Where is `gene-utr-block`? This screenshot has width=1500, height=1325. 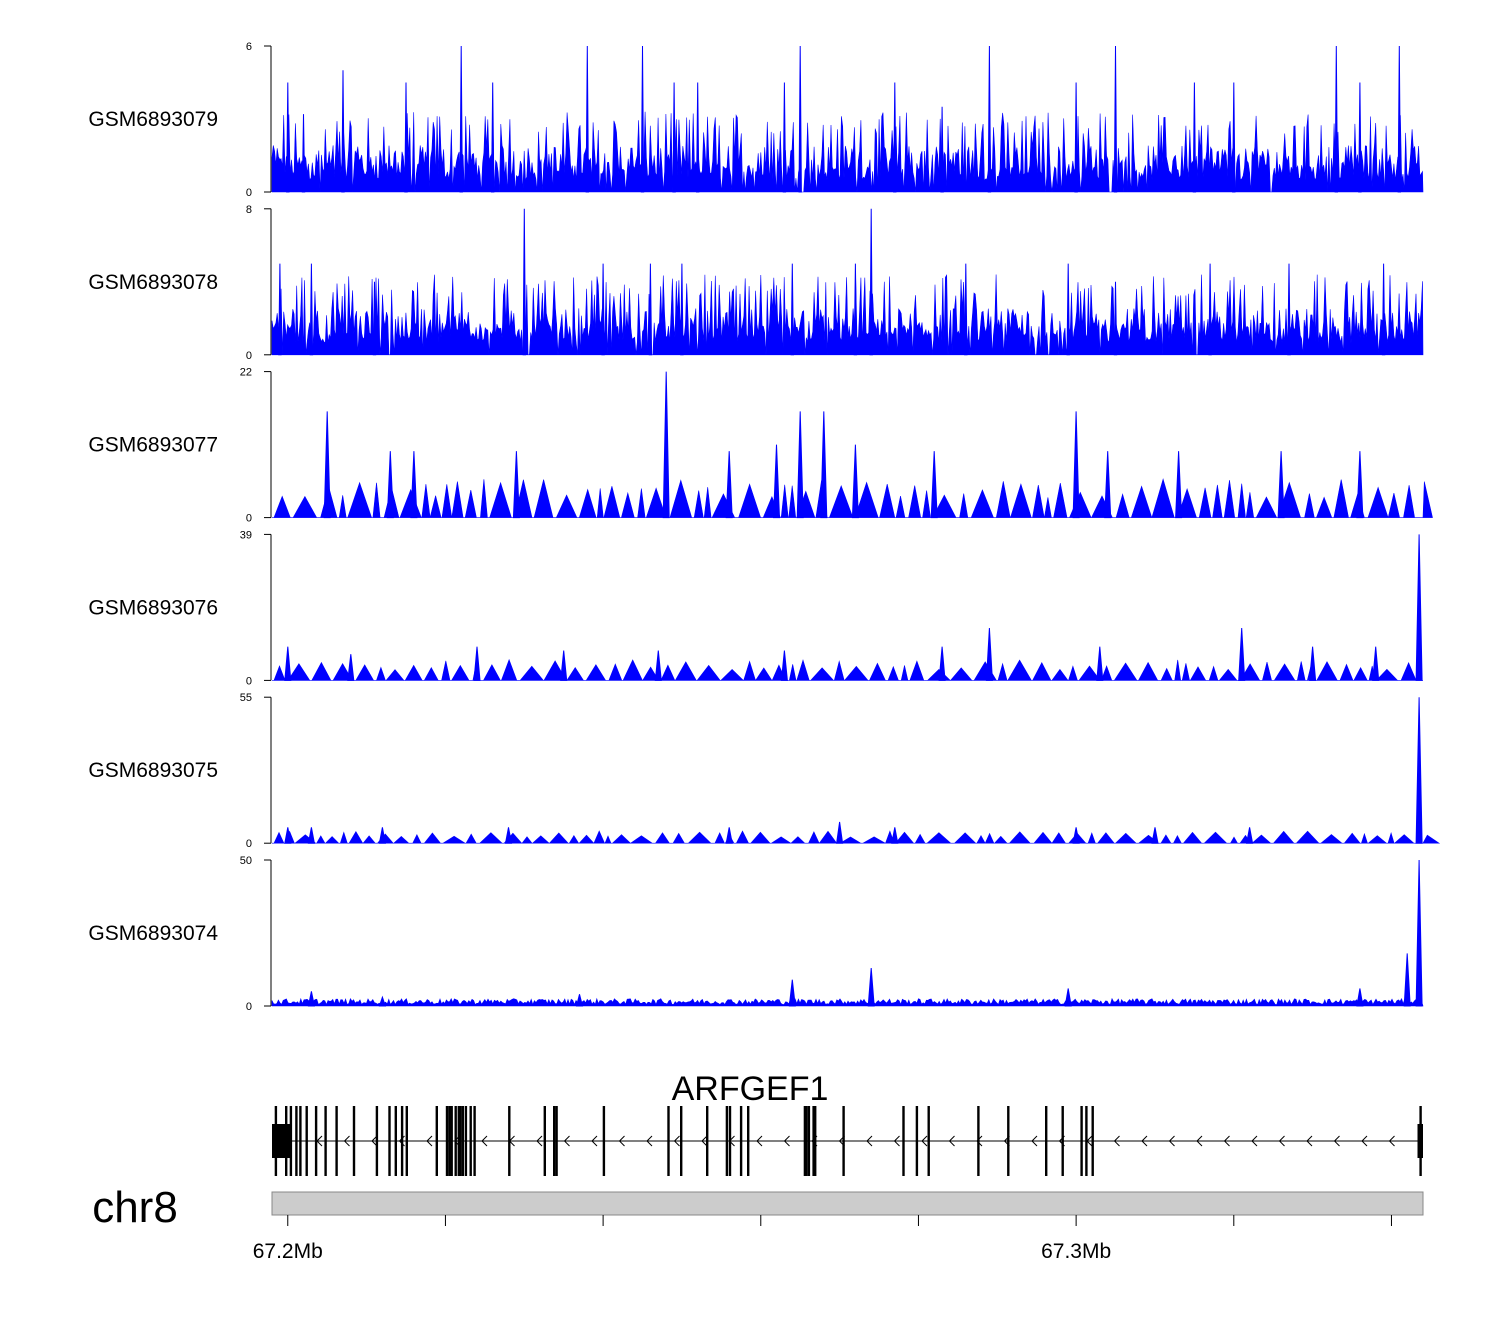 gene-utr-block is located at coordinates (282, 1141).